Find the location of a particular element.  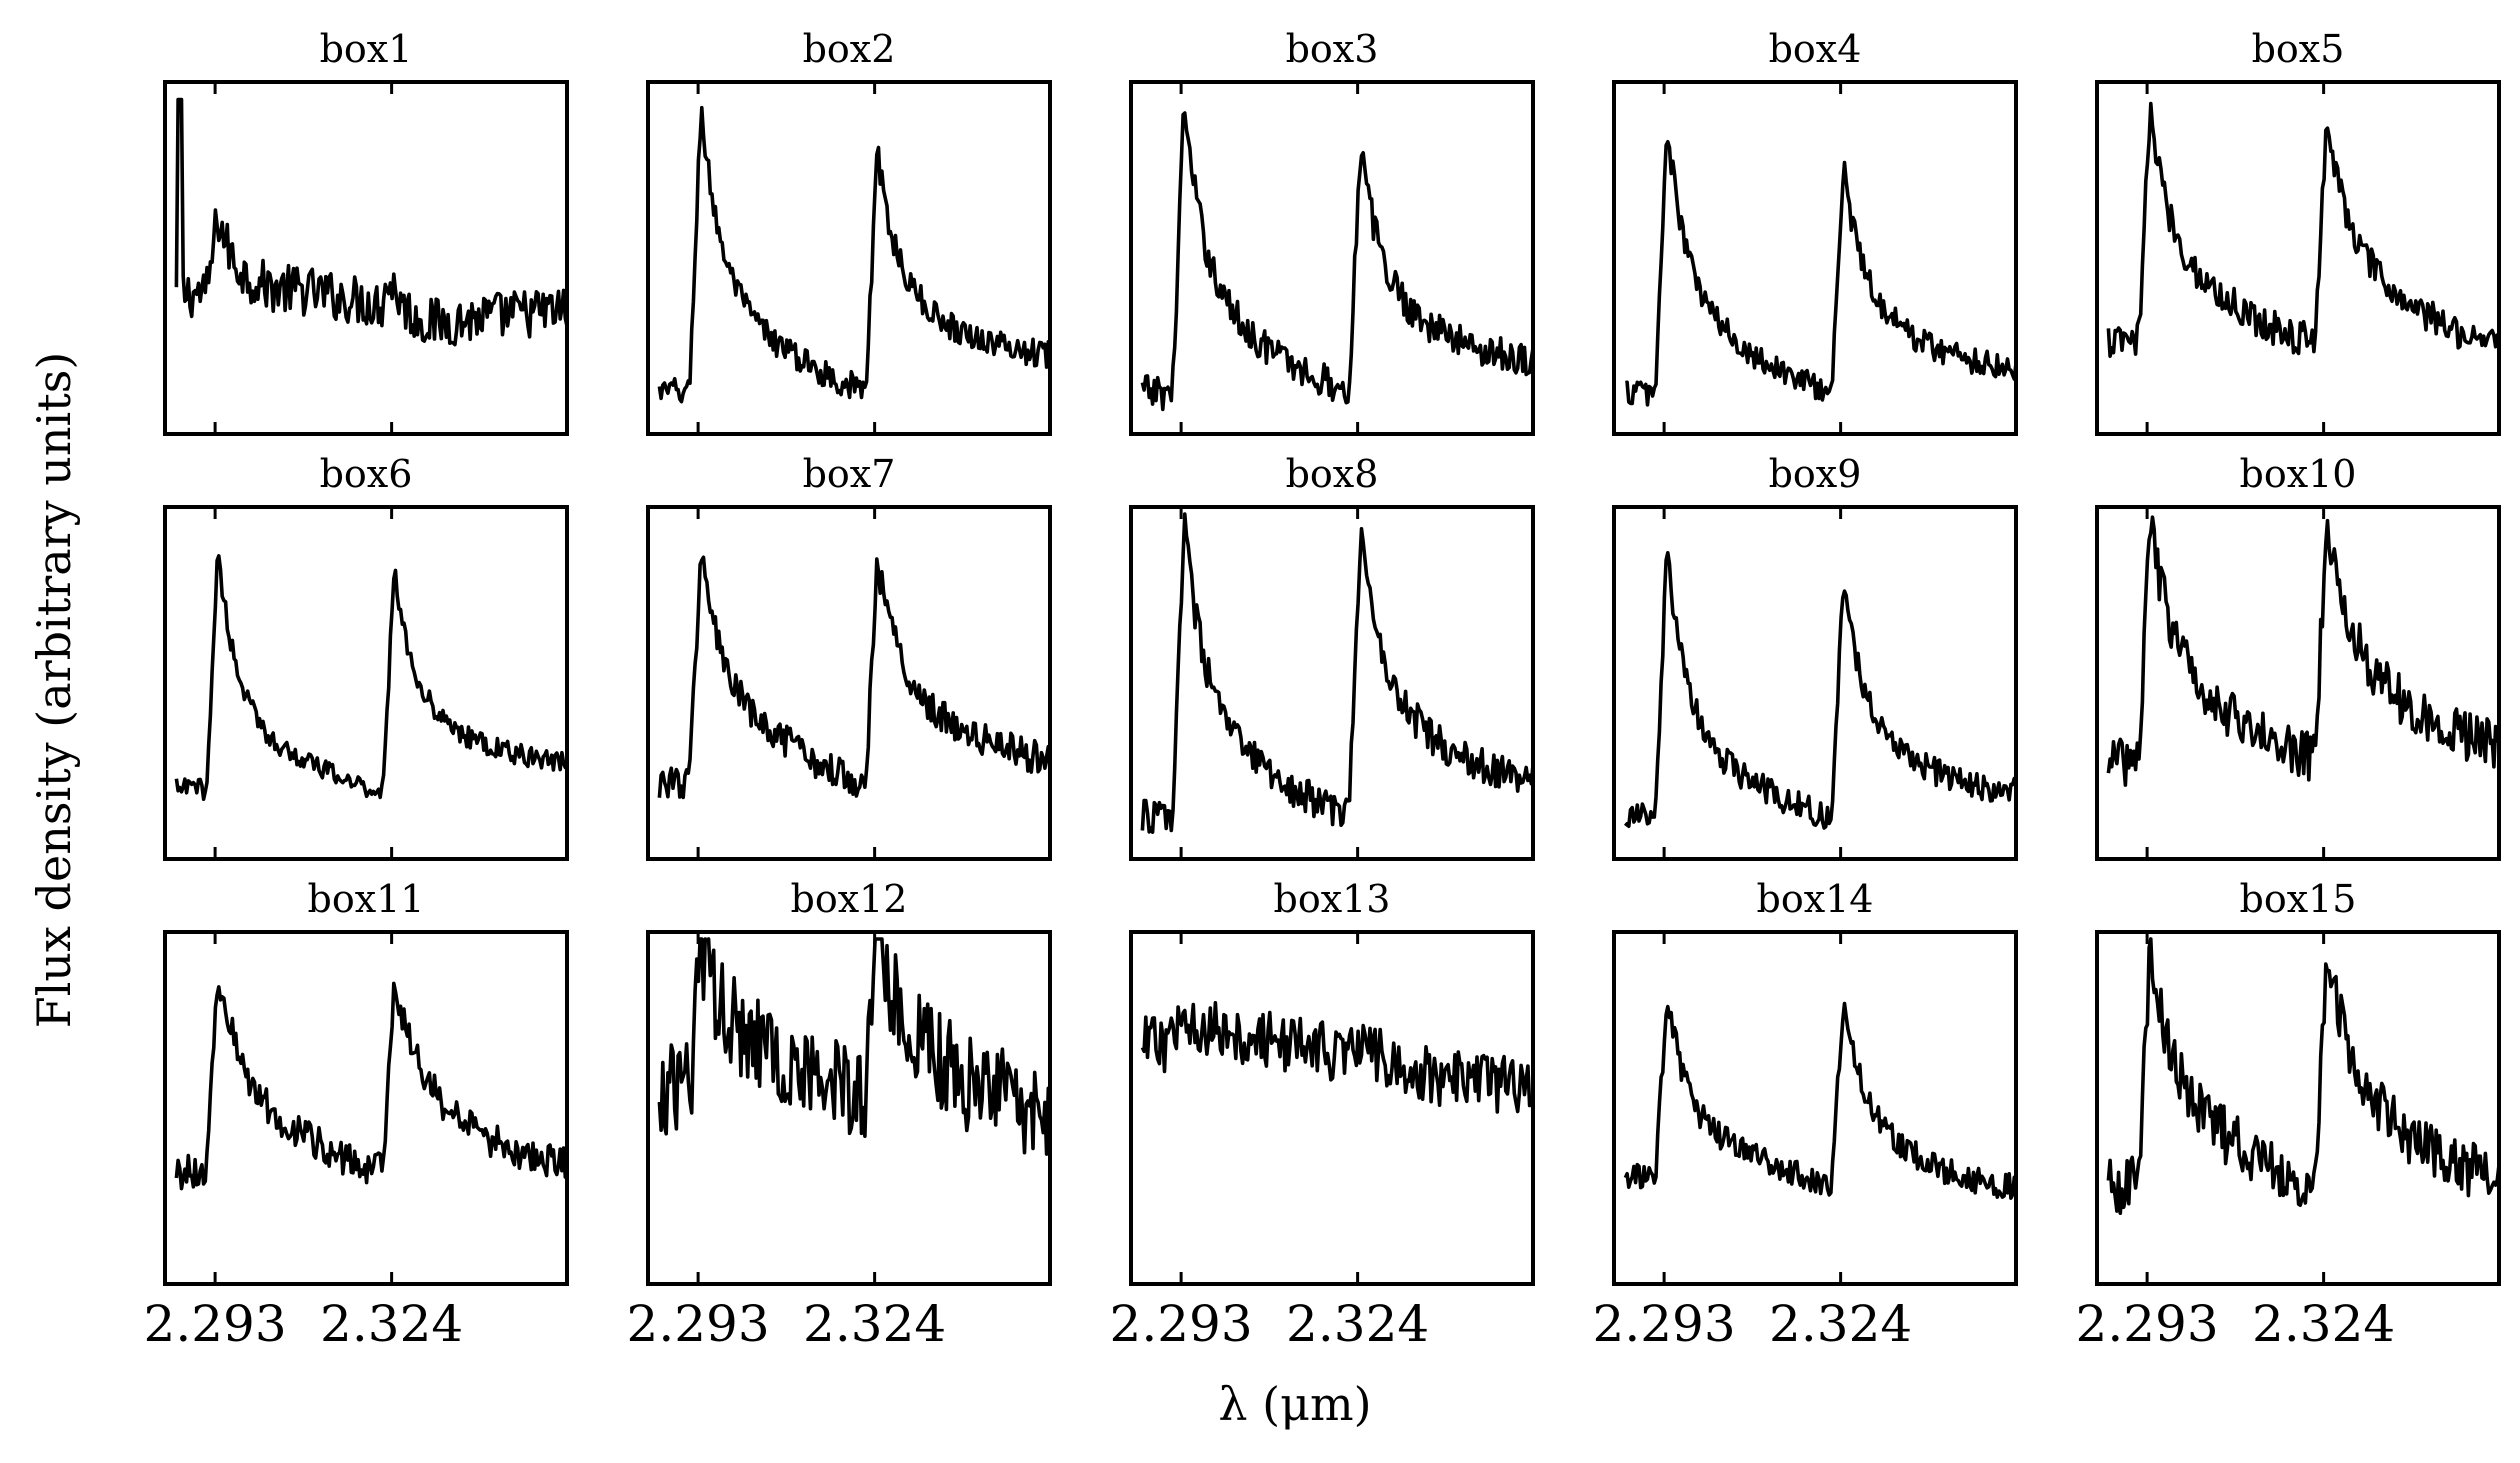

panel-title: box7 is located at coordinates (849, 474).